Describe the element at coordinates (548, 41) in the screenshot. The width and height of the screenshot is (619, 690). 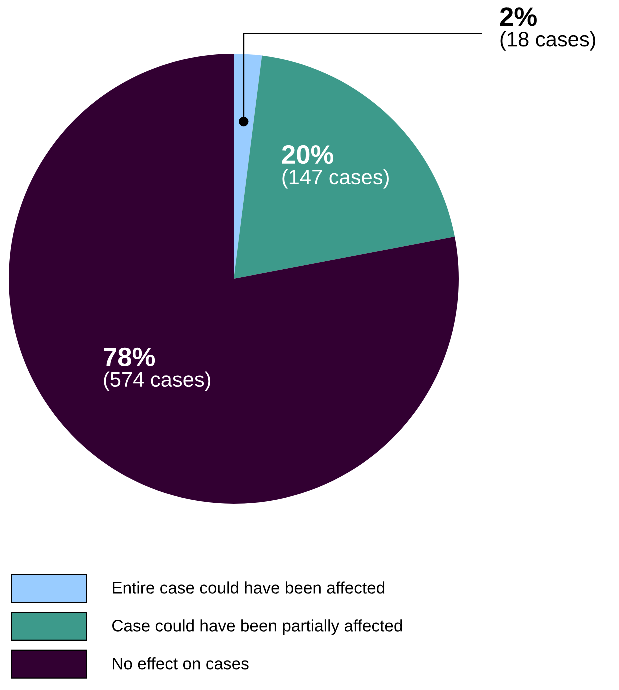
I see `text: (18 cases)` at that location.